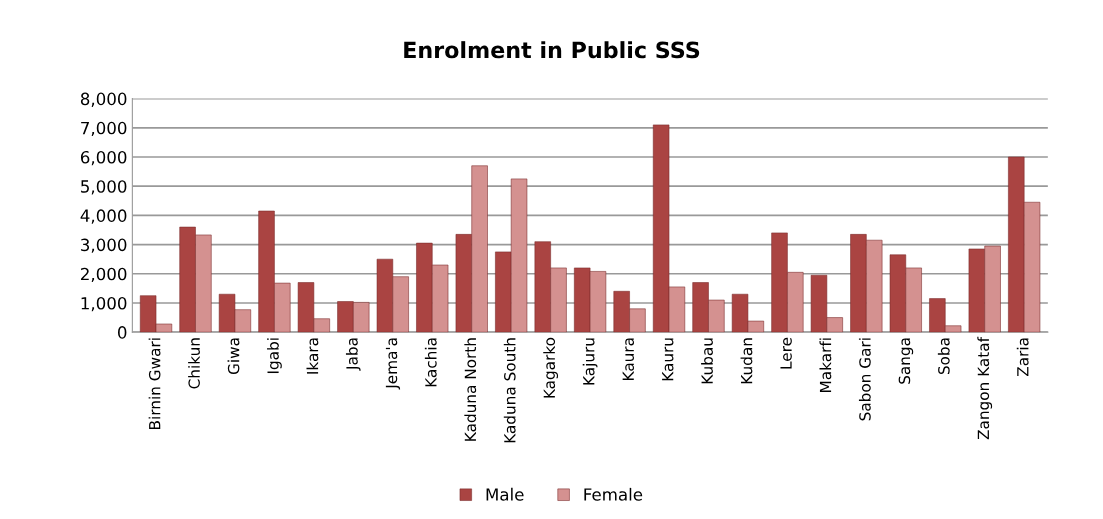  I want to click on x-tick-label: Kajuru, so click(590, 361).